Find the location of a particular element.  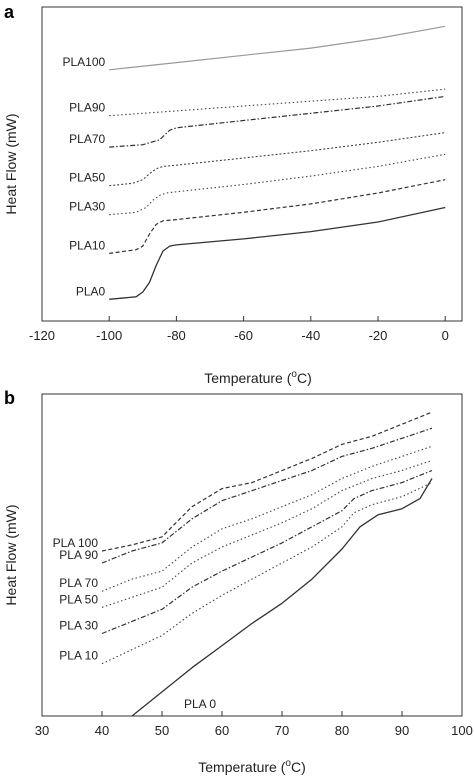

panel-b-x-axis-title: Temperature (oC) is located at coordinates (252, 766).